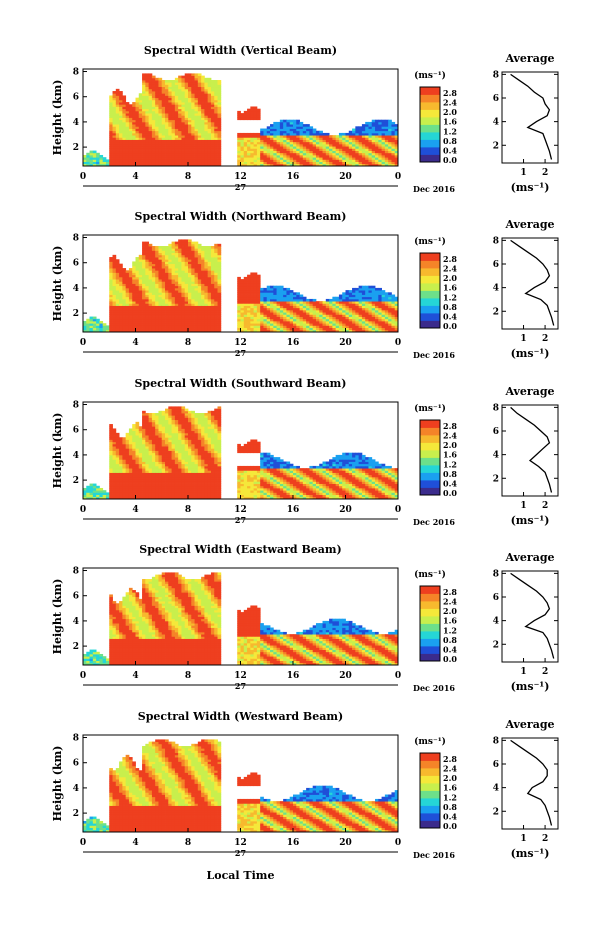 This screenshot has width=610, height=929. What do you see at coordinates (430, 287) in the screenshot?
I see `colorbar-swatch` at bounding box center [430, 287].